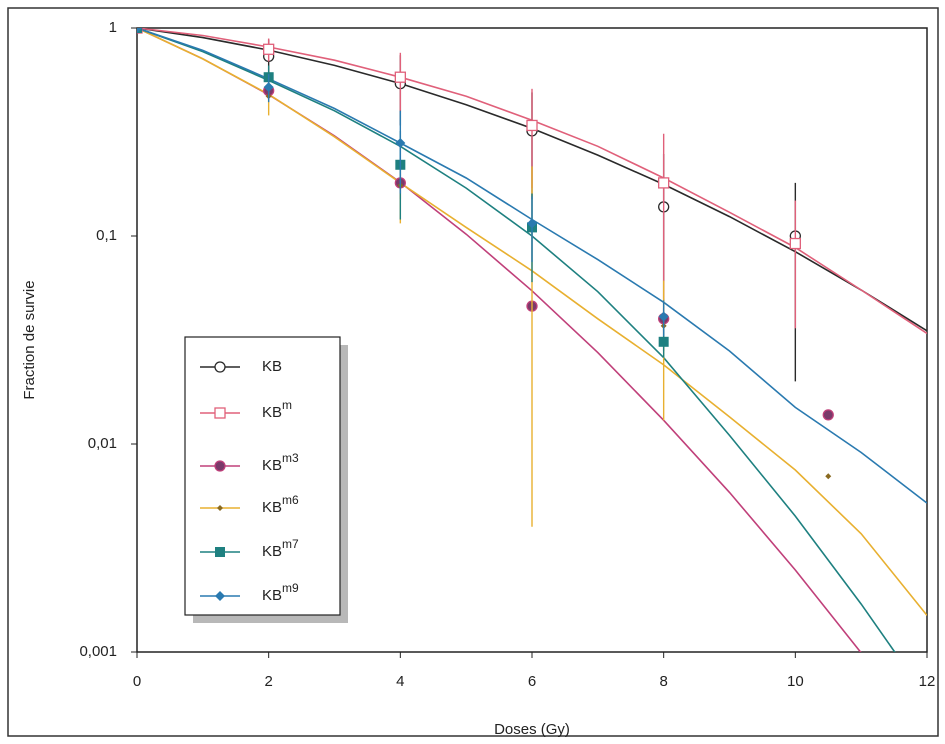 This screenshot has width=945, height=744. Describe the element at coordinates (290, 458) in the screenshot. I see `legend-superscript: m3` at that location.